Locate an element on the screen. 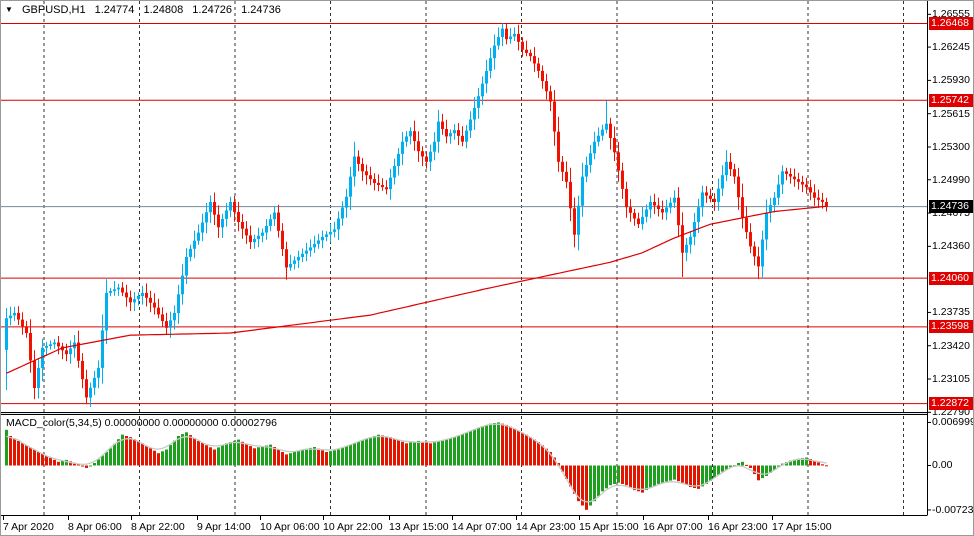  time-axis-label: 10 Apr 06:00 is located at coordinates (290, 527).